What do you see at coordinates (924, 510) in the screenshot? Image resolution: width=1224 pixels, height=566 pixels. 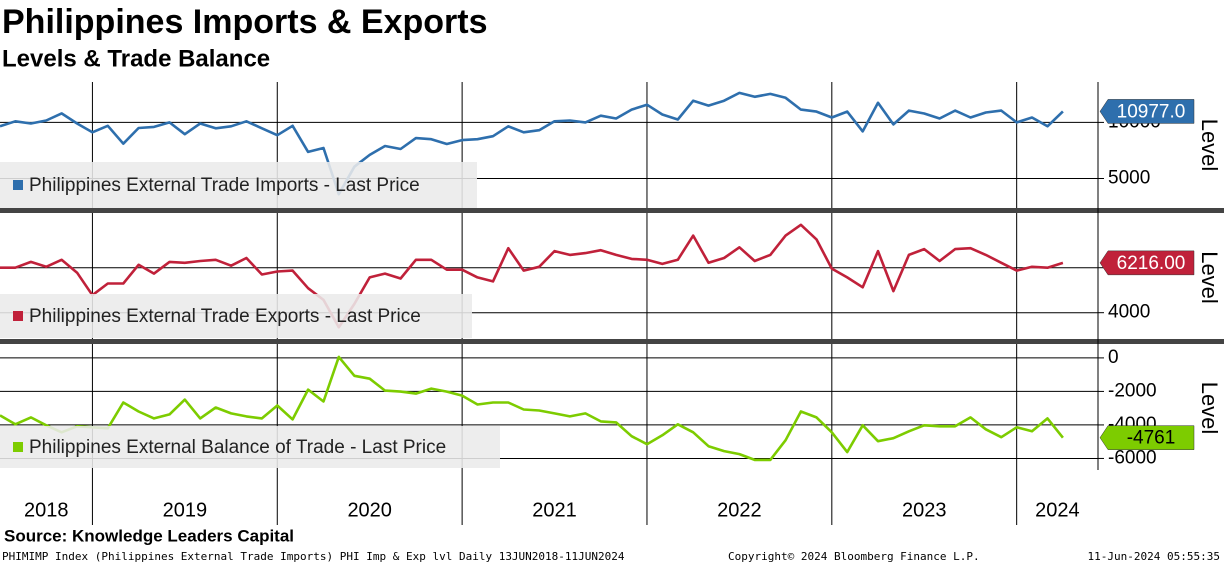 I see `x-tick-label: 2023` at bounding box center [924, 510].